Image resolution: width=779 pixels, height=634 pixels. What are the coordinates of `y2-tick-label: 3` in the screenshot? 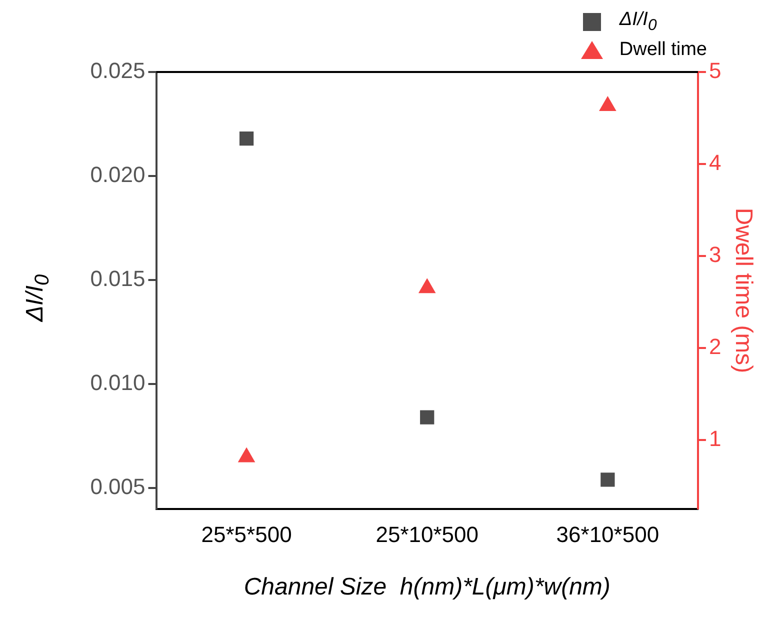 It's located at (715, 254).